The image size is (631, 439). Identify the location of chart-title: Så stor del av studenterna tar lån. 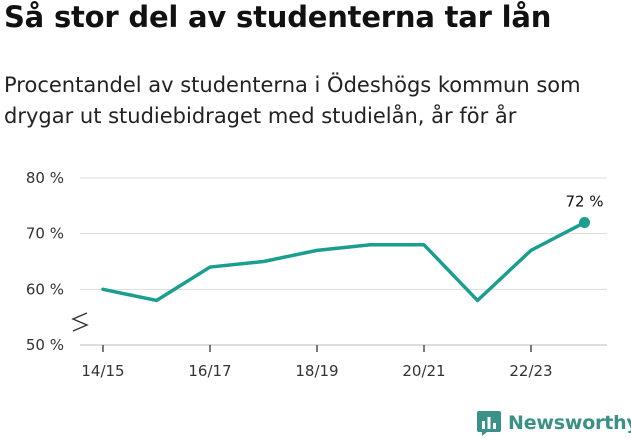
(278, 17).